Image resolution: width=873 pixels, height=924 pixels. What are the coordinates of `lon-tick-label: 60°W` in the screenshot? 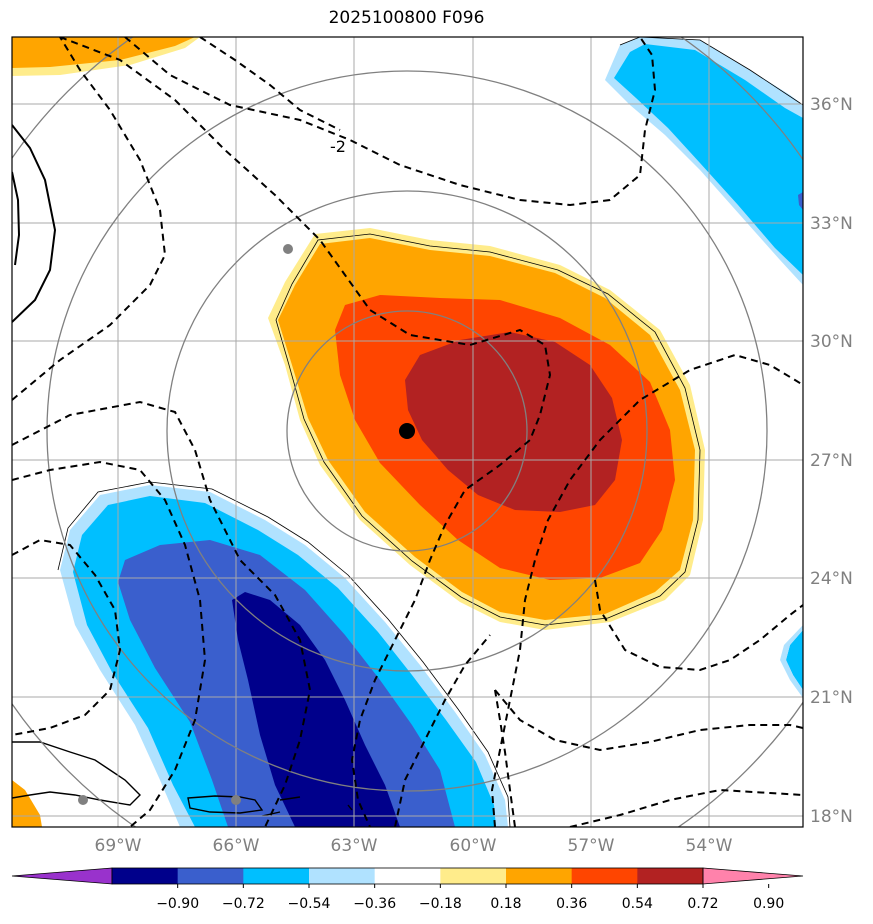 It's located at (473, 846).